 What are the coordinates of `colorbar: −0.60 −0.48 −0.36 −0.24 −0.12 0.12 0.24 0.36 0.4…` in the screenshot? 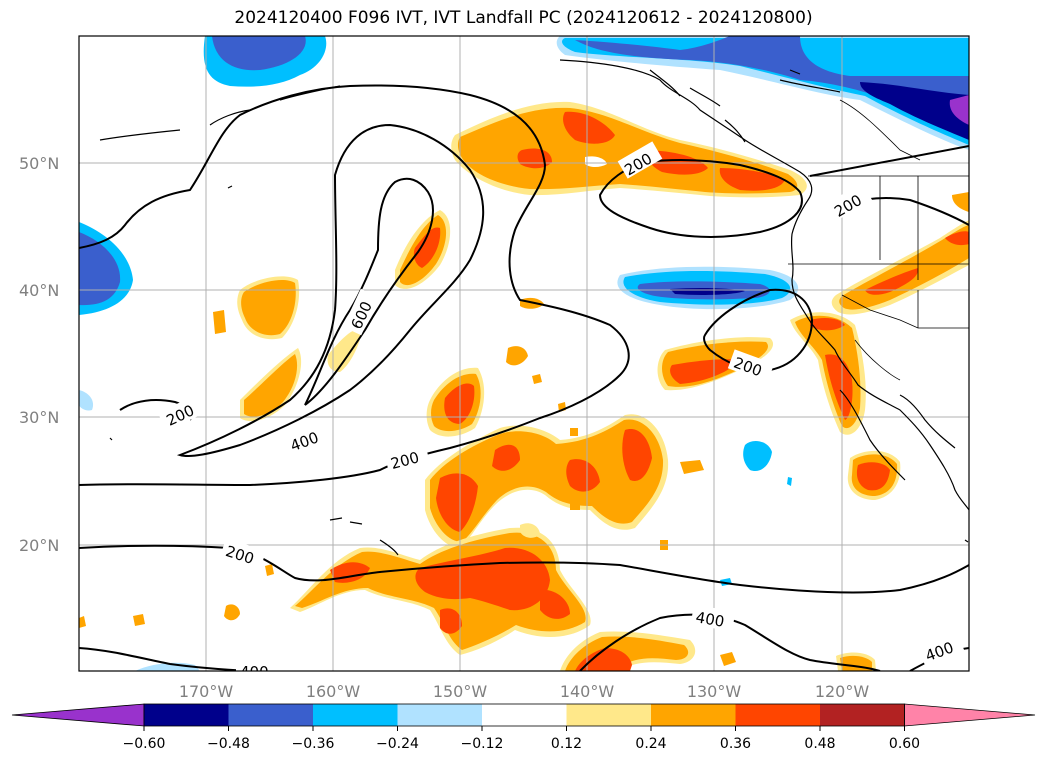 It's located at (523, 727).